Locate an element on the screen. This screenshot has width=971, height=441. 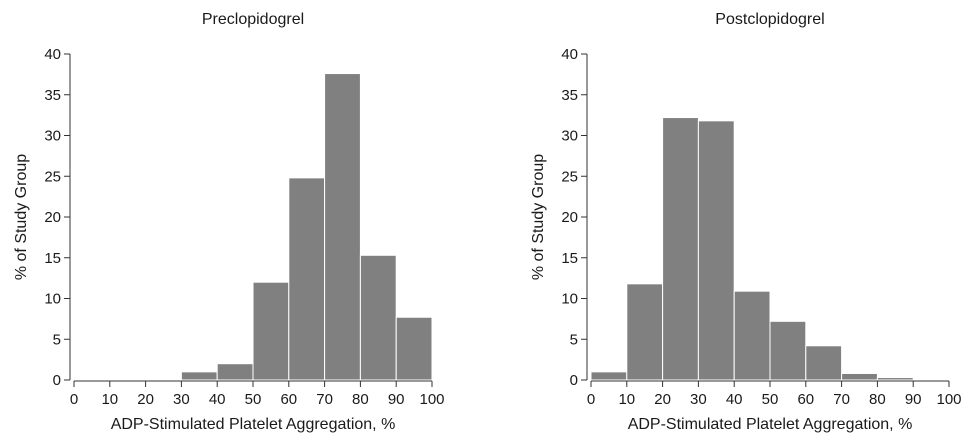
chart-title: Preclopidogrel is located at coordinates (253, 19).